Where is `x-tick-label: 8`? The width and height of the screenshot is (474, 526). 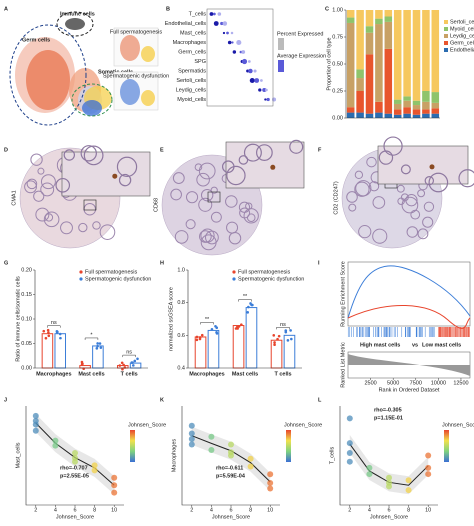
x-tick-label: 8 is located at coordinates (94, 510).